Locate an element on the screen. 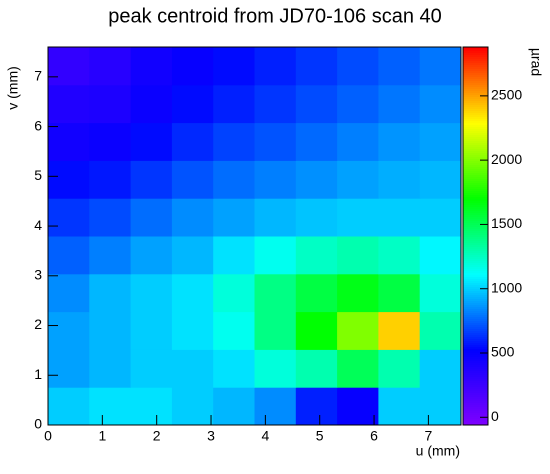 The image size is (550, 474). y-axis-label: v (mm) is located at coordinates (13, 88).